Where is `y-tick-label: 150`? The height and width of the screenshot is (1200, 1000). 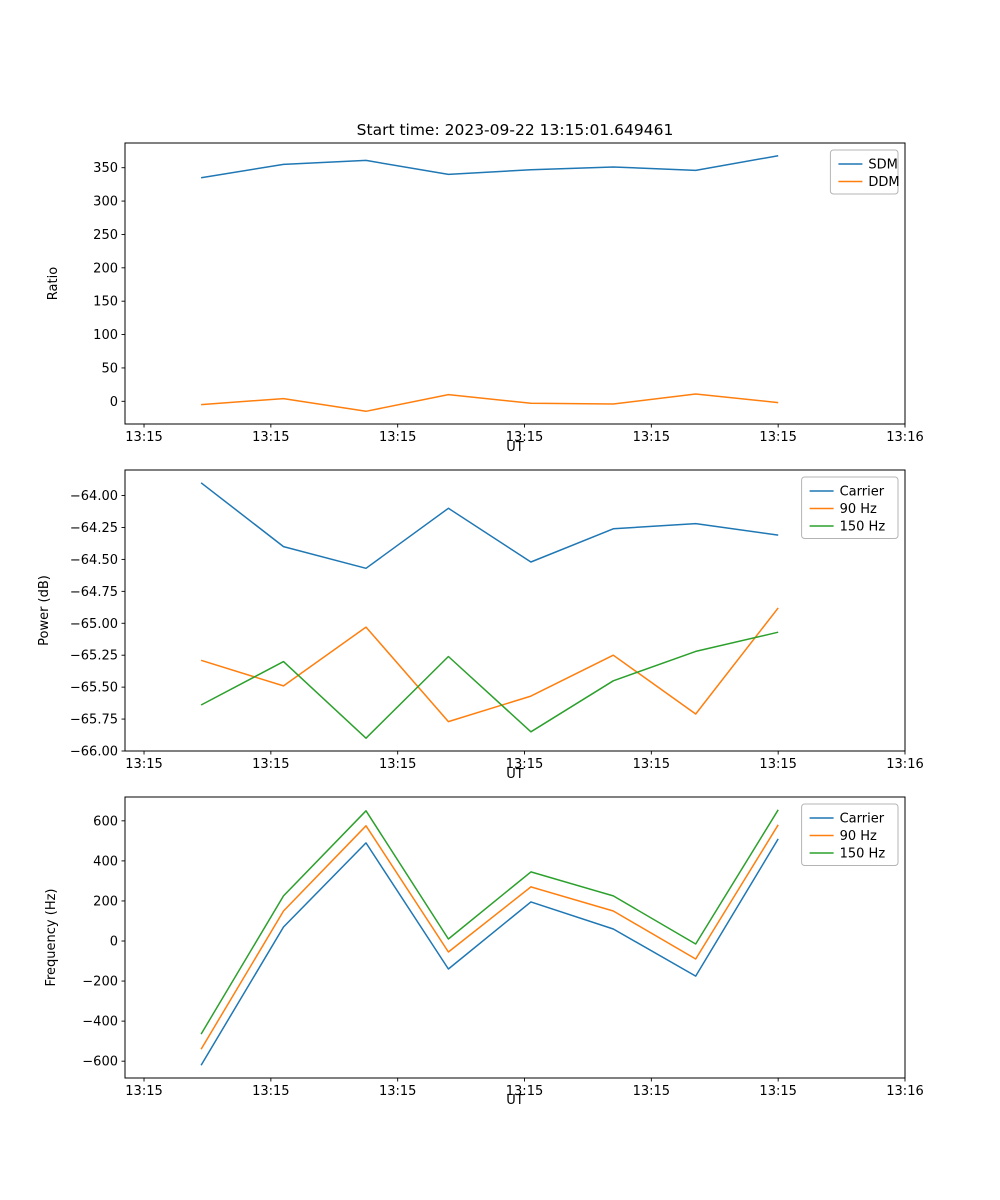 y-tick-label: 150 is located at coordinates (105, 302).